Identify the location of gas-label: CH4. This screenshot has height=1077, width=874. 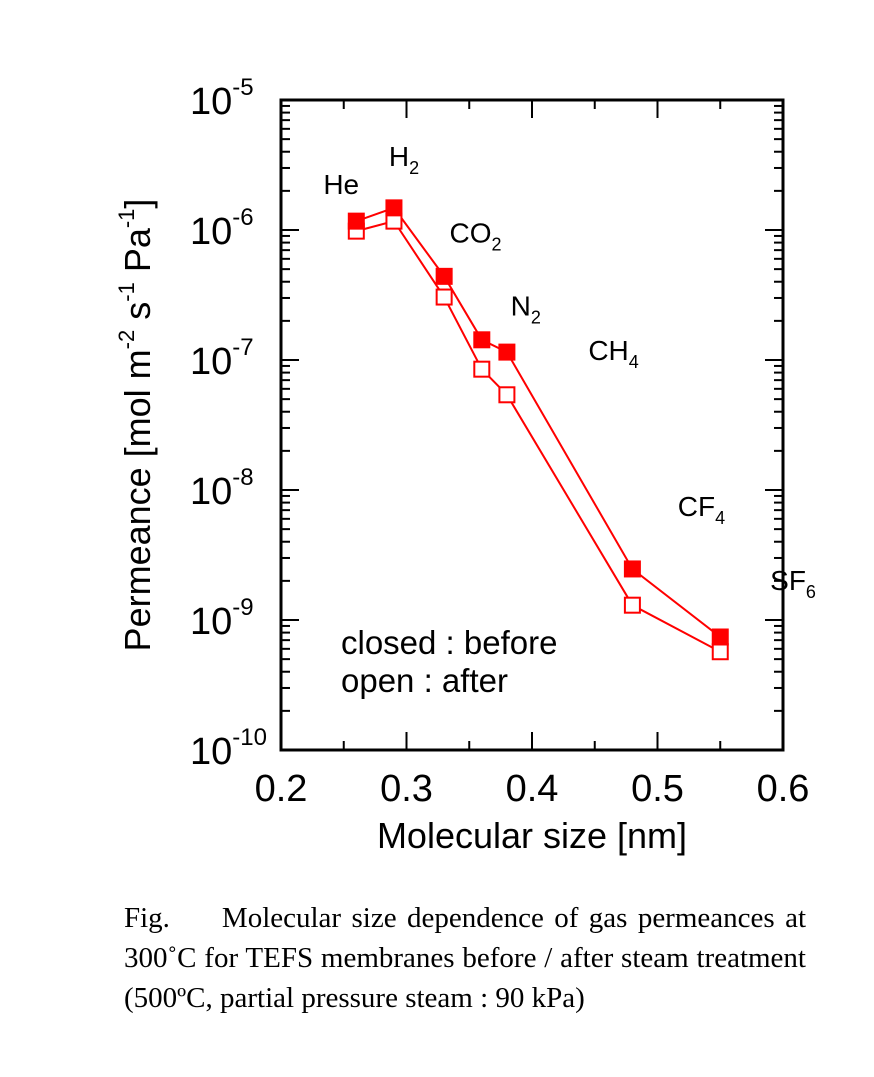
(613, 353).